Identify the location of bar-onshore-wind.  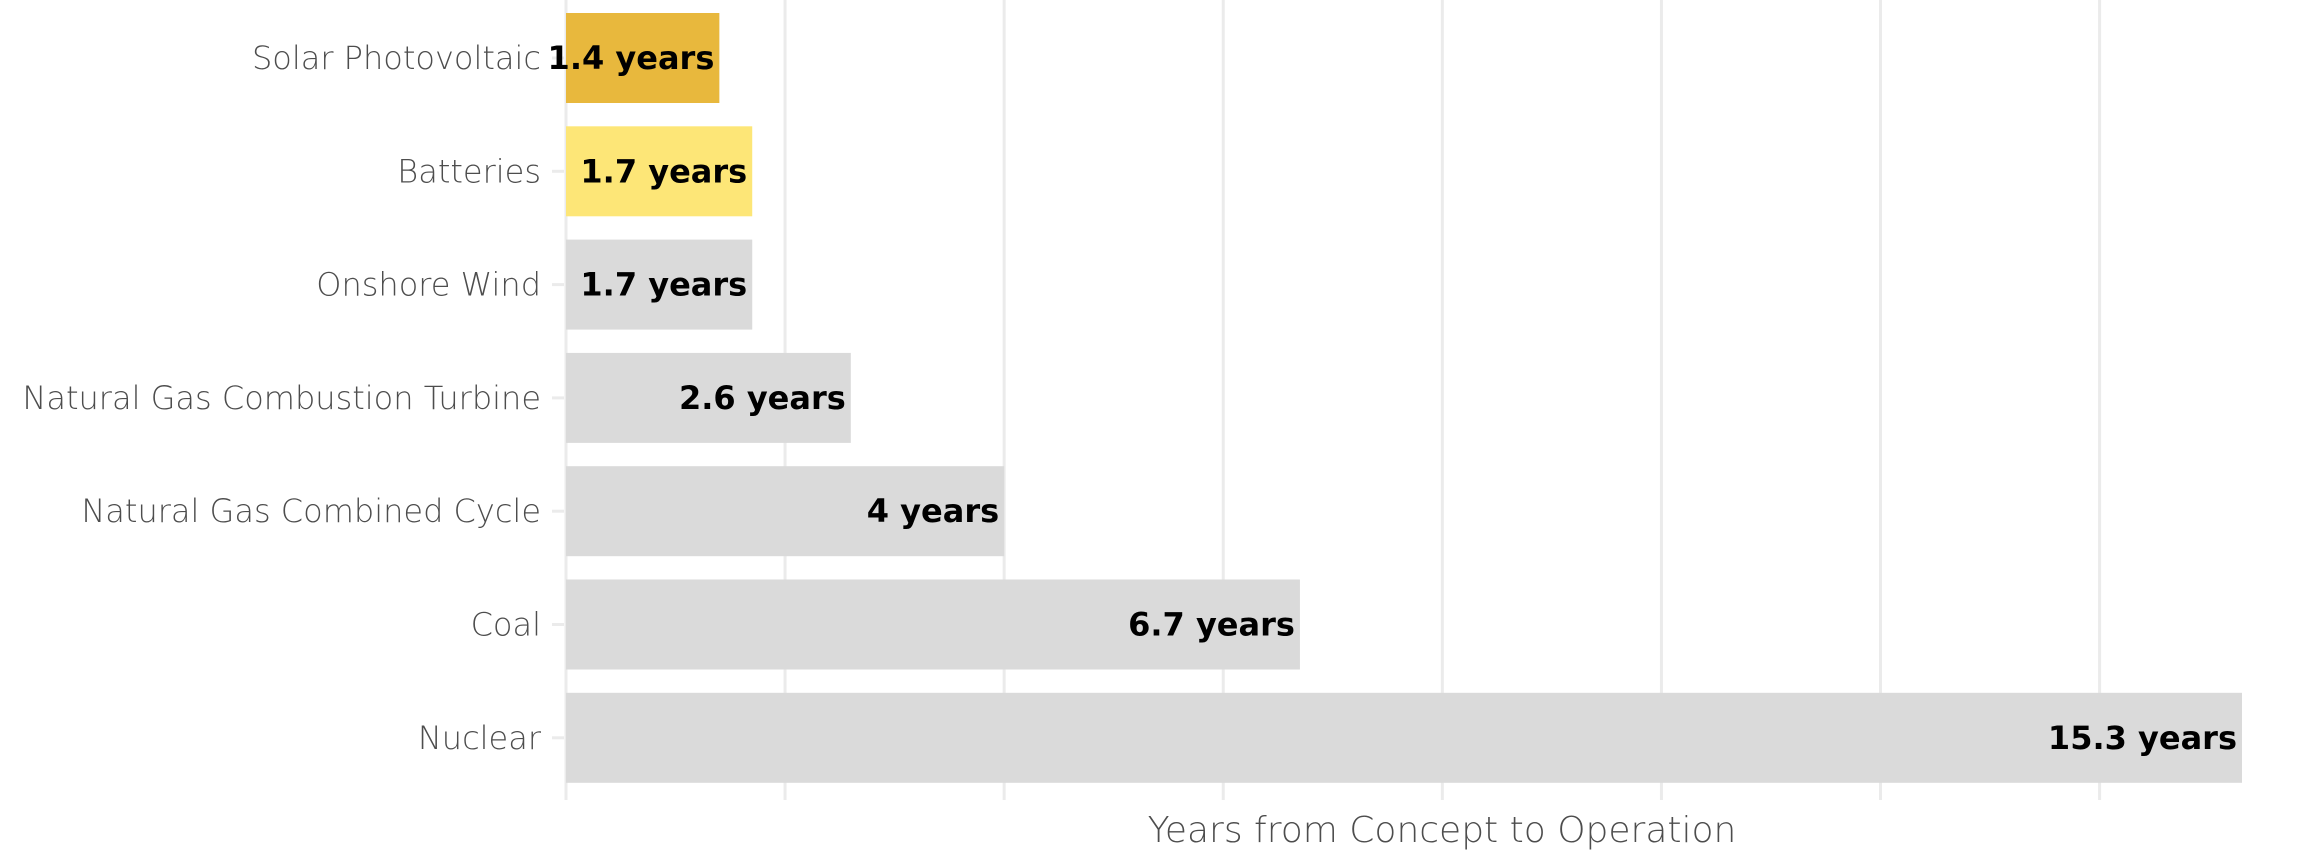
(659, 284).